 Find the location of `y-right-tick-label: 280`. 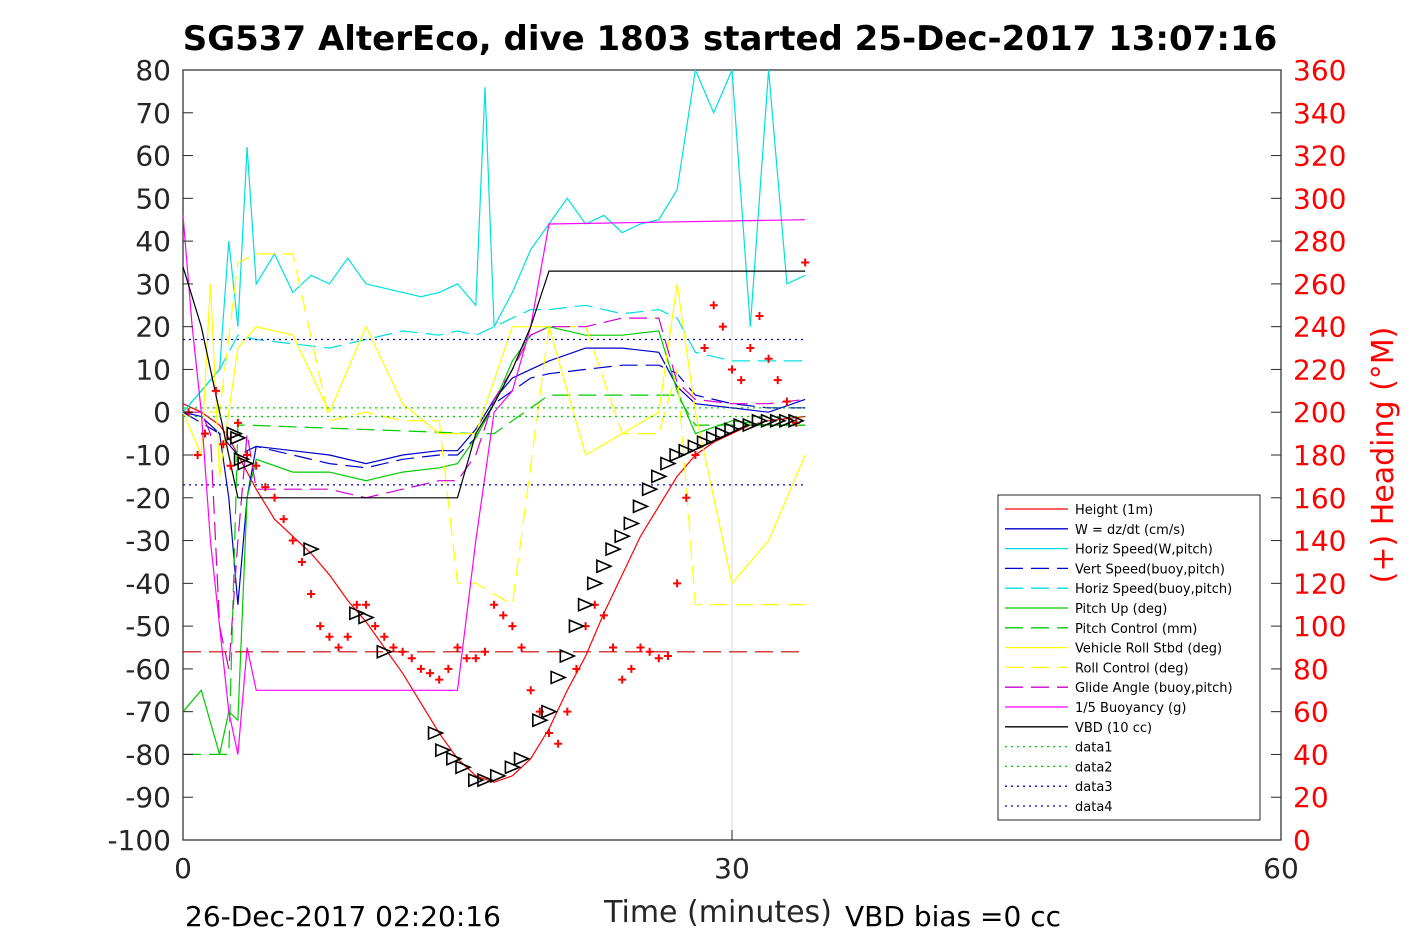

y-right-tick-label: 280 is located at coordinates (1319, 241).